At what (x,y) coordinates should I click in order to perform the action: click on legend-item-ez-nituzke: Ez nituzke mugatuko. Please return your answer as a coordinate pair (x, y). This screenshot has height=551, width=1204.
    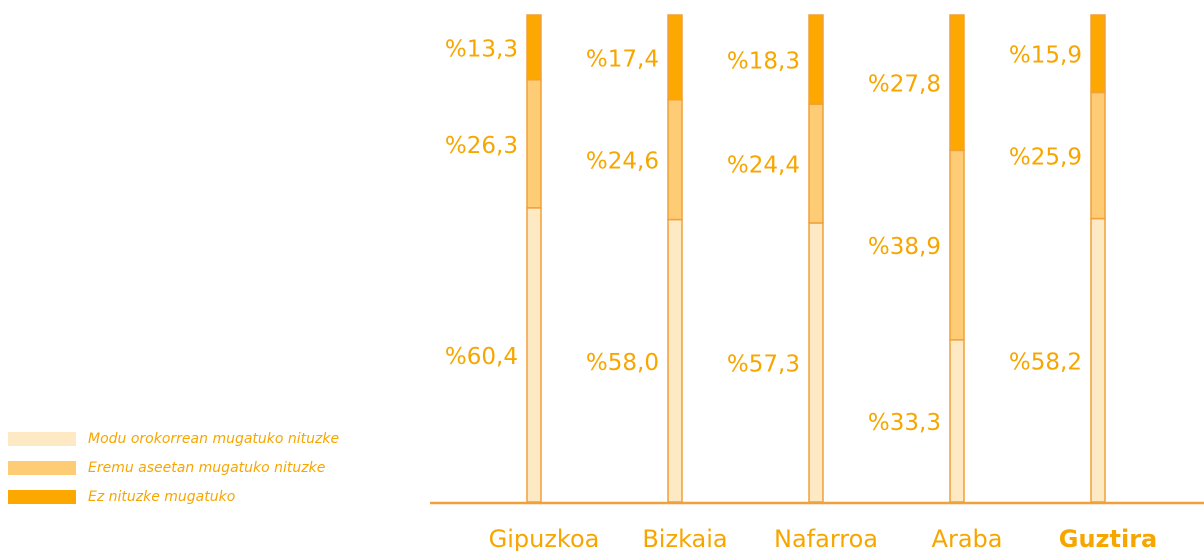
    Looking at the image, I should click on (173, 497).